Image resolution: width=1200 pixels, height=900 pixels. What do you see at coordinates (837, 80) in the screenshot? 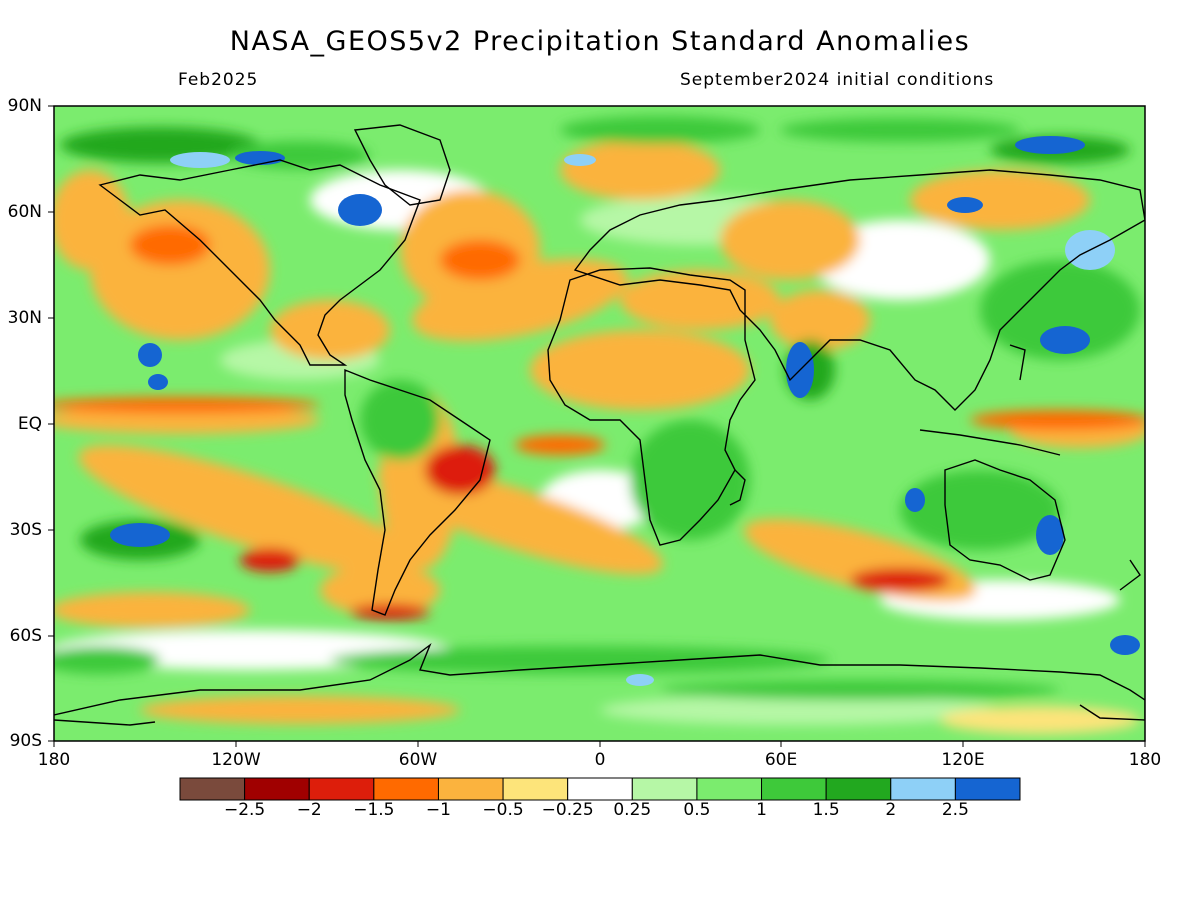
I see `initial-conditions-label: September2024 initial conditions` at bounding box center [837, 80].